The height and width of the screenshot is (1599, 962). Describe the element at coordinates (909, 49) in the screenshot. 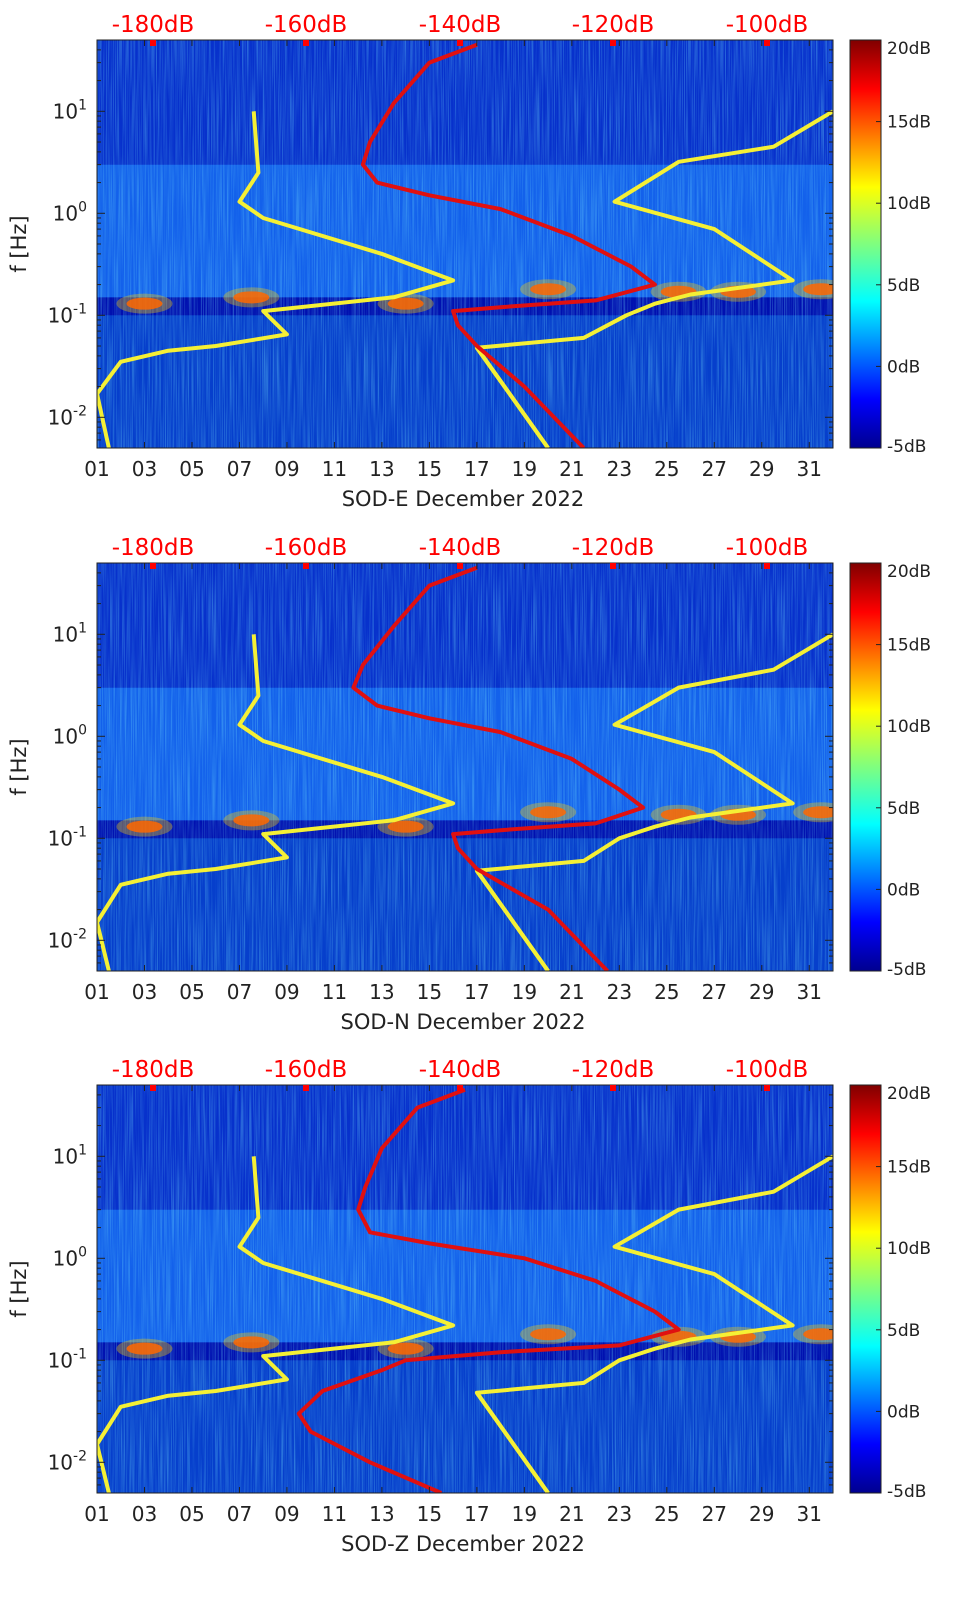

I see `colorbar-label: 20dB` at that location.